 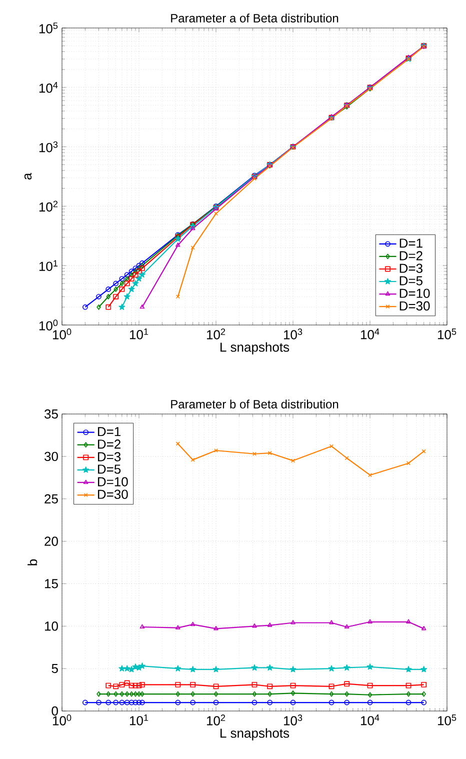 I want to click on y-tick-label: 15, so click(x=51, y=583).